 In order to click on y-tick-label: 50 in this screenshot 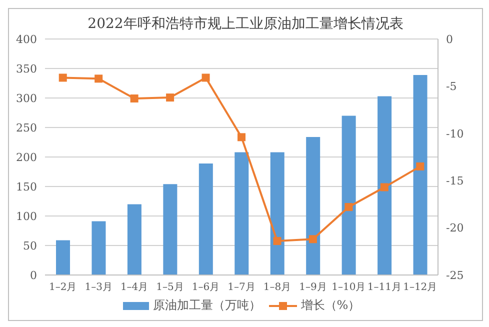, I will do `click(30, 245)`.